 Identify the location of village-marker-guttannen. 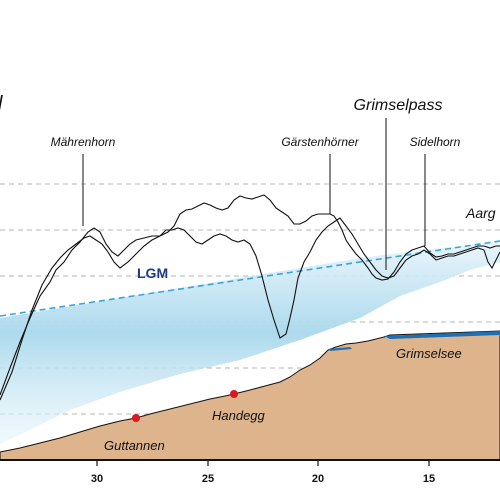
(136, 418).